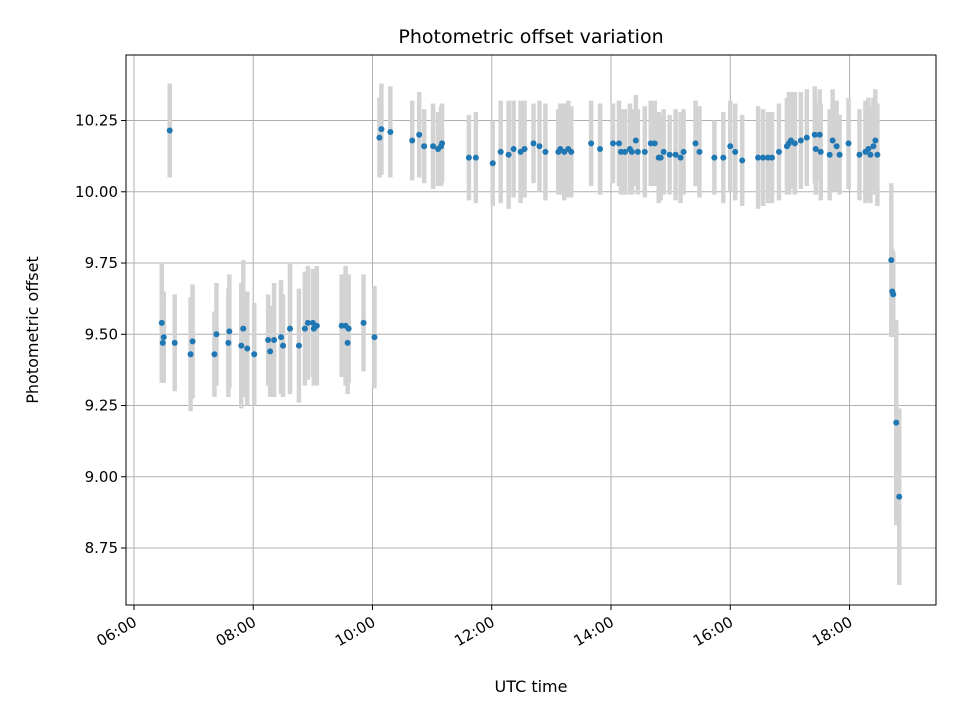 The width and height of the screenshot is (960, 720). What do you see at coordinates (96, 121) in the screenshot?
I see `y-tick-label: 10.25` at bounding box center [96, 121].